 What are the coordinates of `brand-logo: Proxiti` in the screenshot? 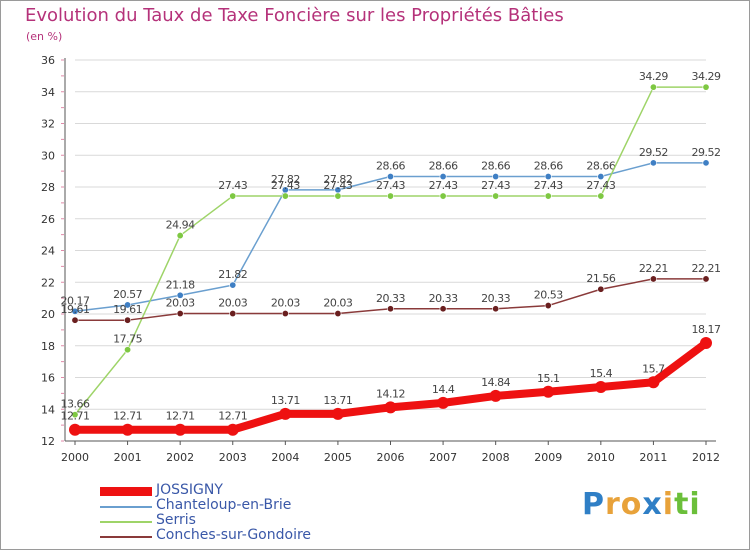 It's located at (641, 504).